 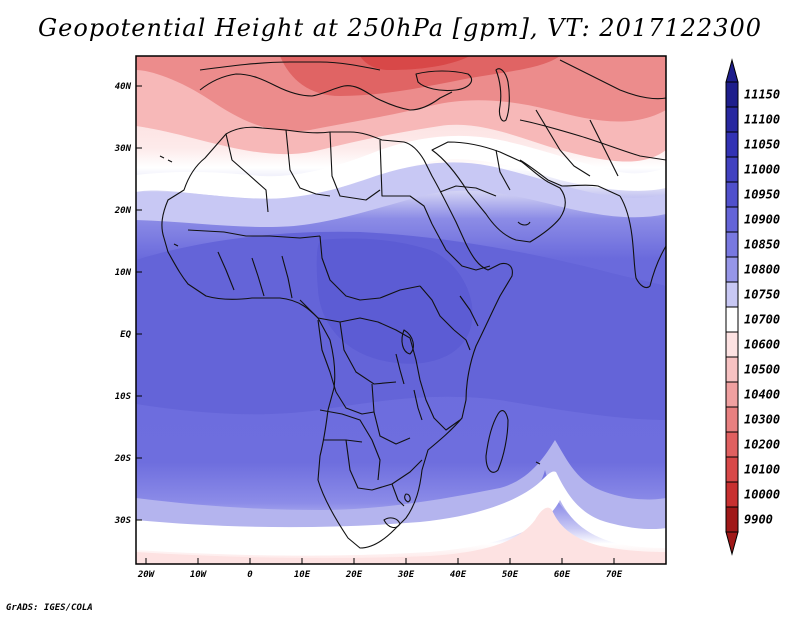 I want to click on colorbar-label: 10500, so click(x=762, y=370).